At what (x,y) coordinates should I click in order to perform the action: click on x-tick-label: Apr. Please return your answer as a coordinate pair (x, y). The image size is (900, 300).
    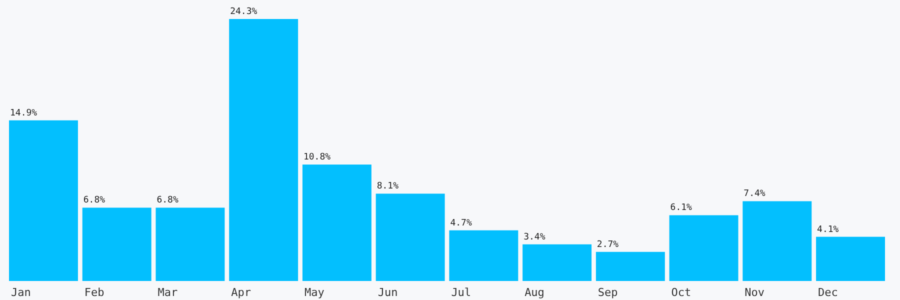
    Looking at the image, I should click on (241, 292).